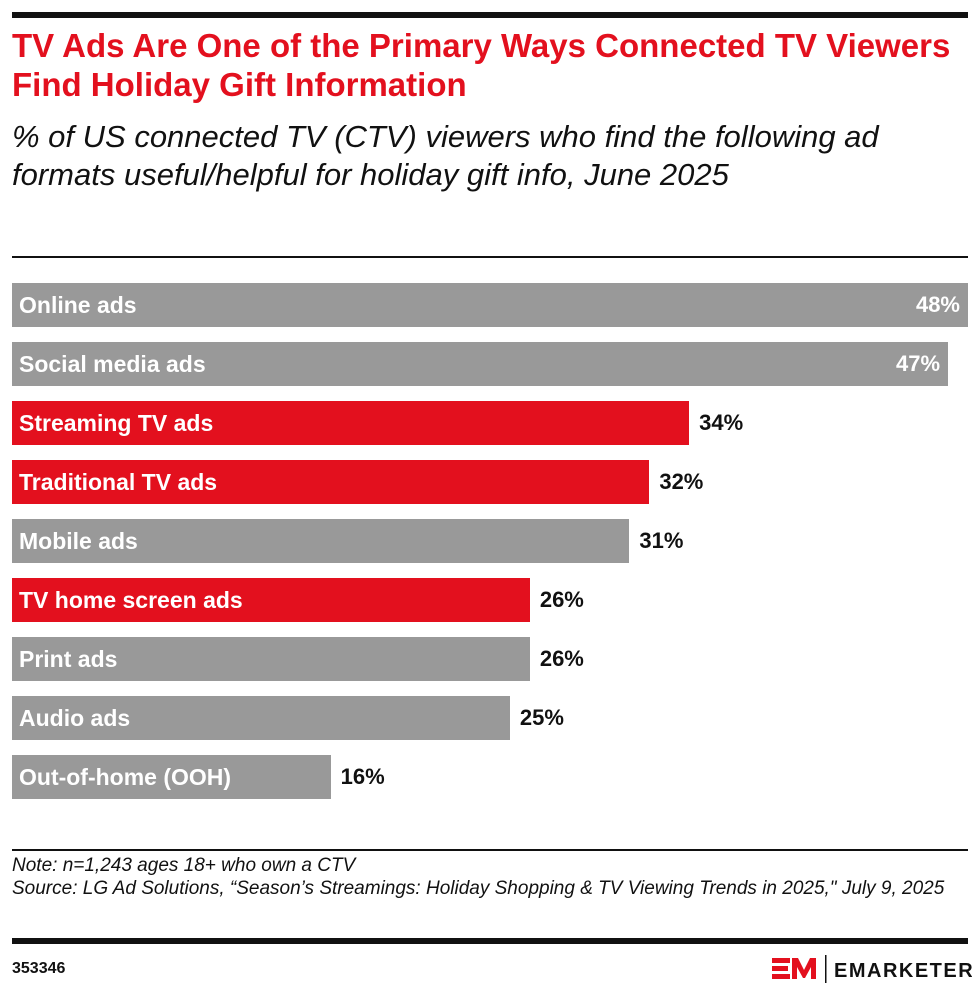 The image size is (980, 997). Describe the element at coordinates (661, 540) in the screenshot. I see `value-label: 31%` at that location.